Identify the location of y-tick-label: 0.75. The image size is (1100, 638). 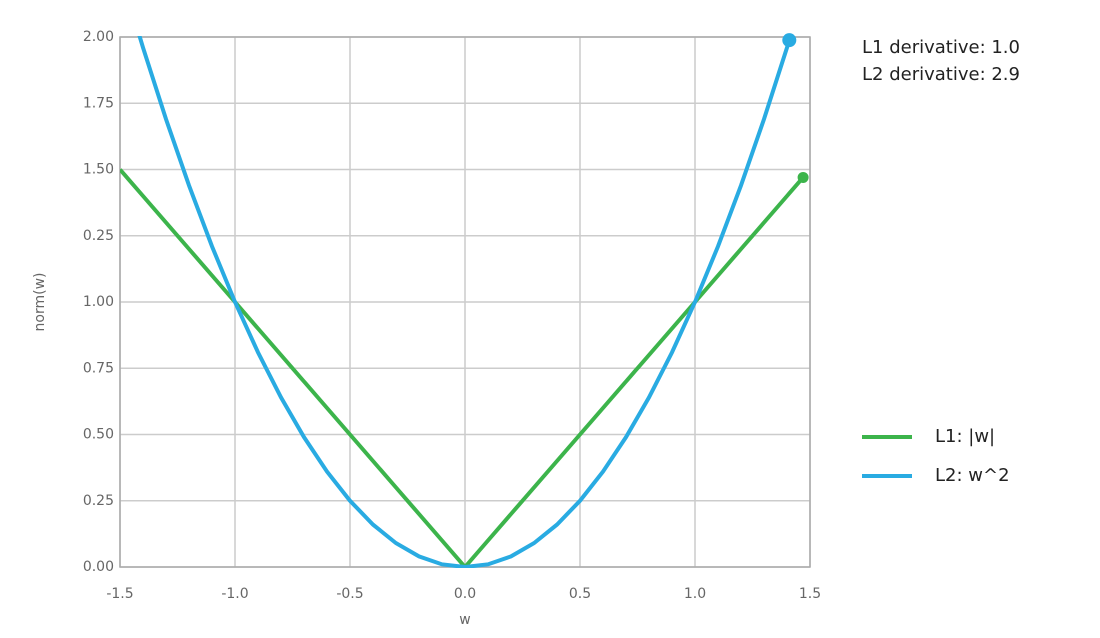
(98, 368).